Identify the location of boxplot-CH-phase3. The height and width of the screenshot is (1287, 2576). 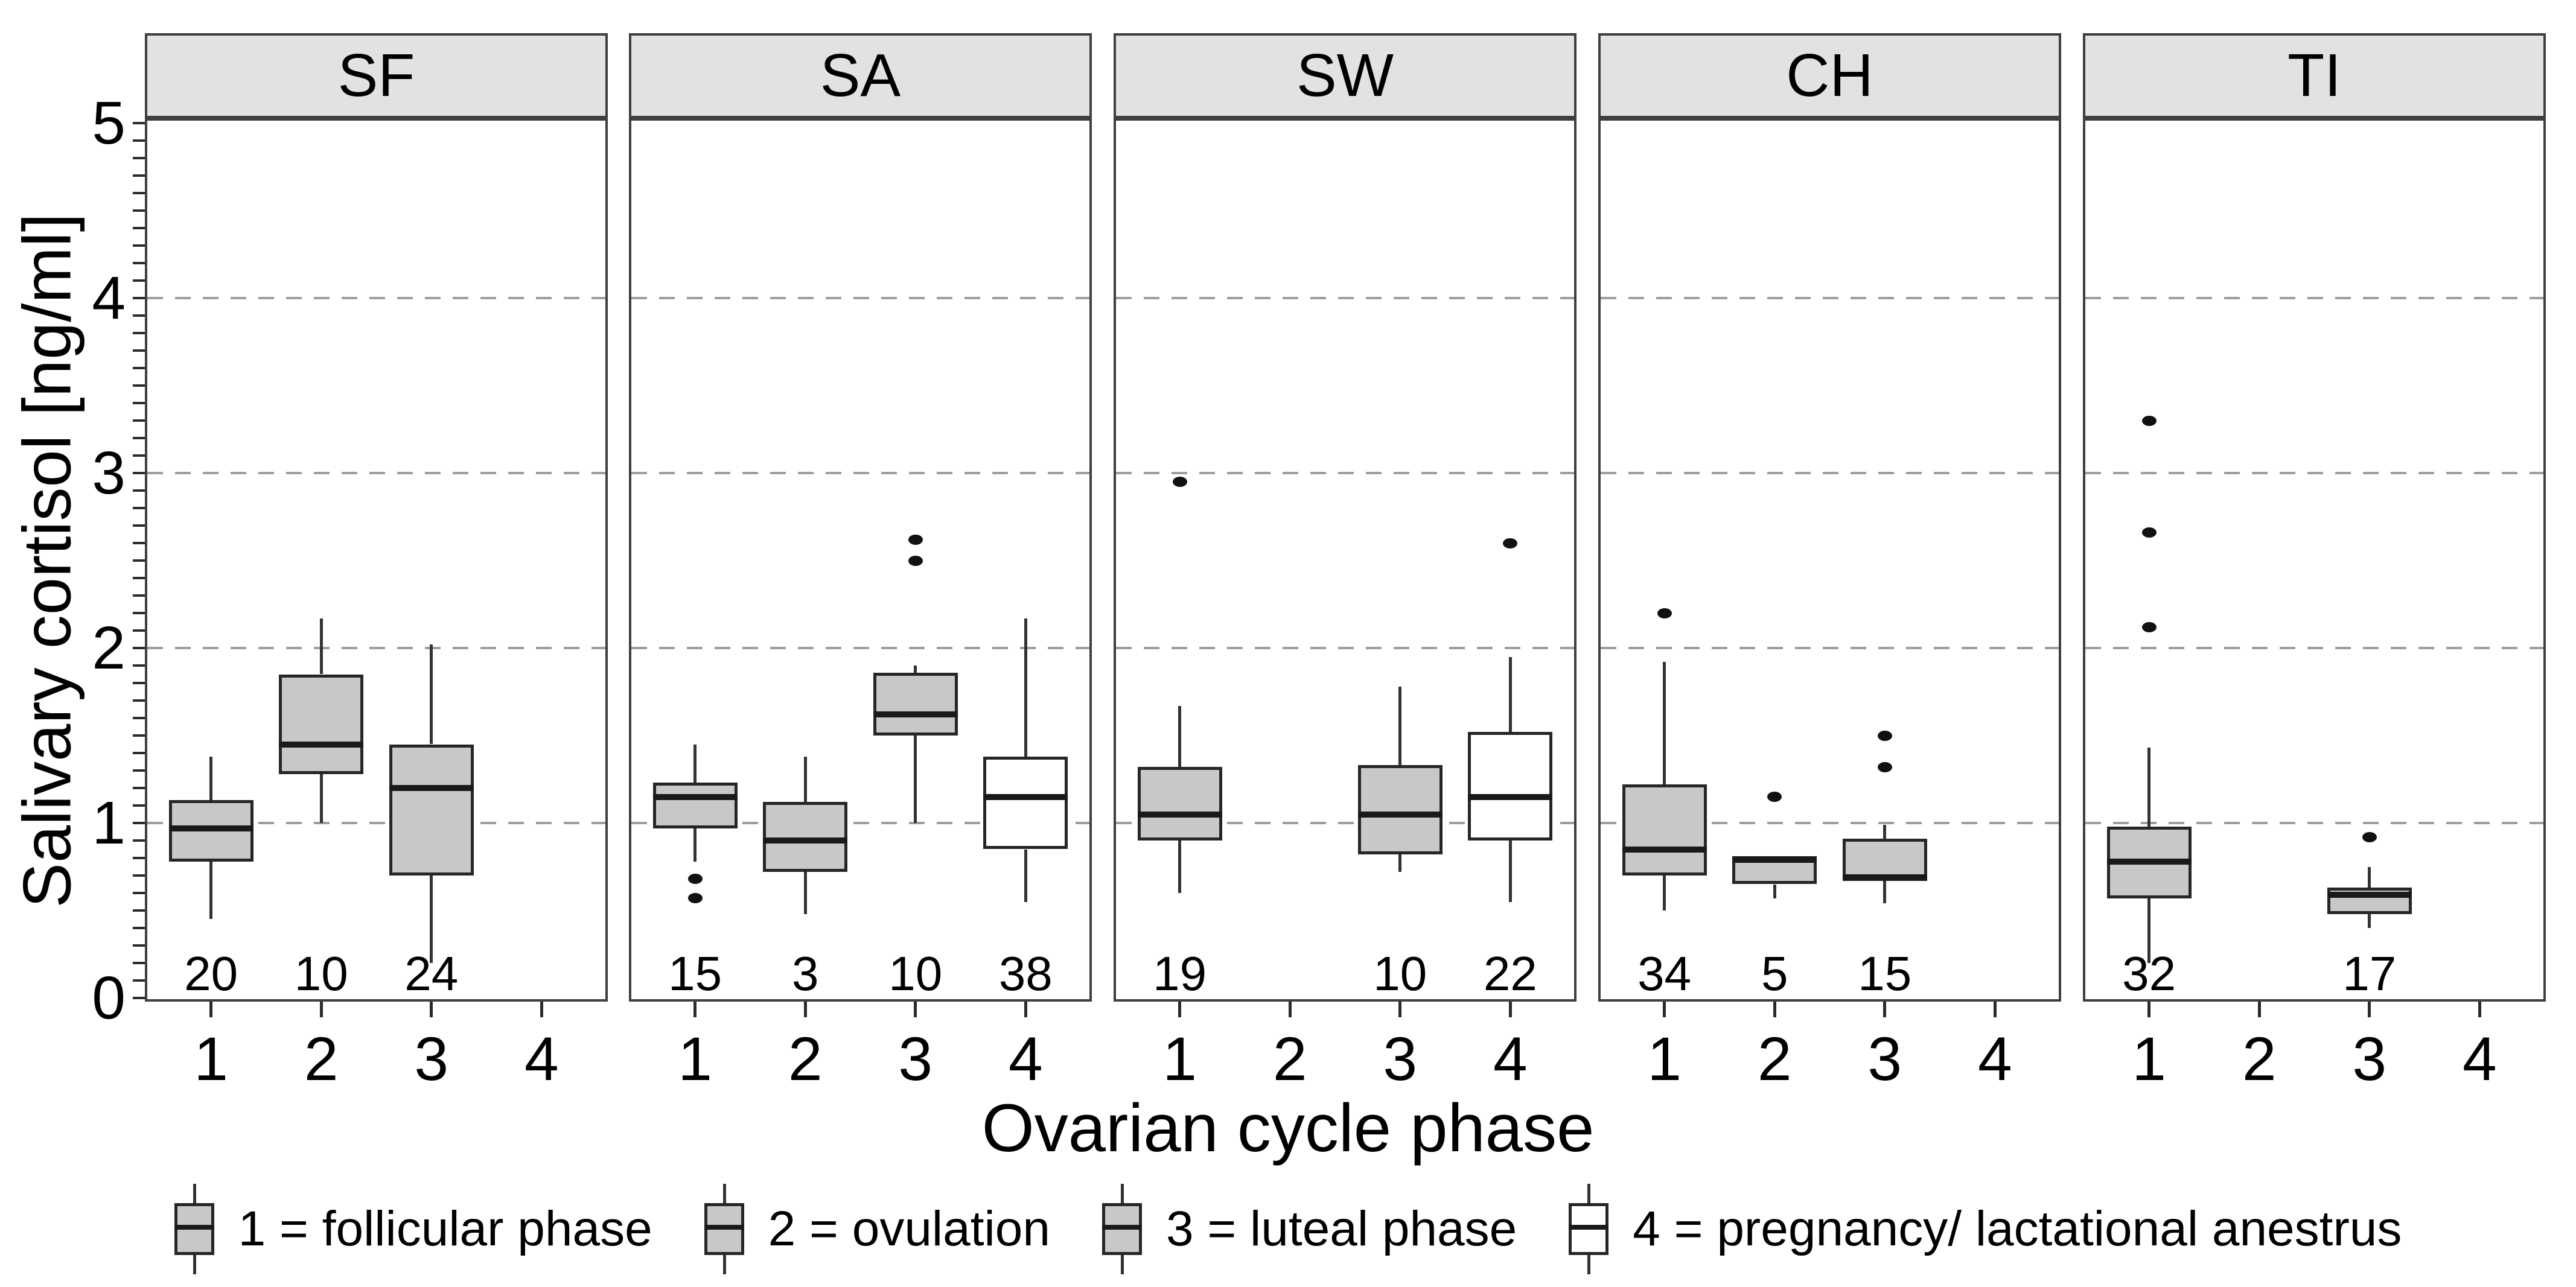
(1884, 860).